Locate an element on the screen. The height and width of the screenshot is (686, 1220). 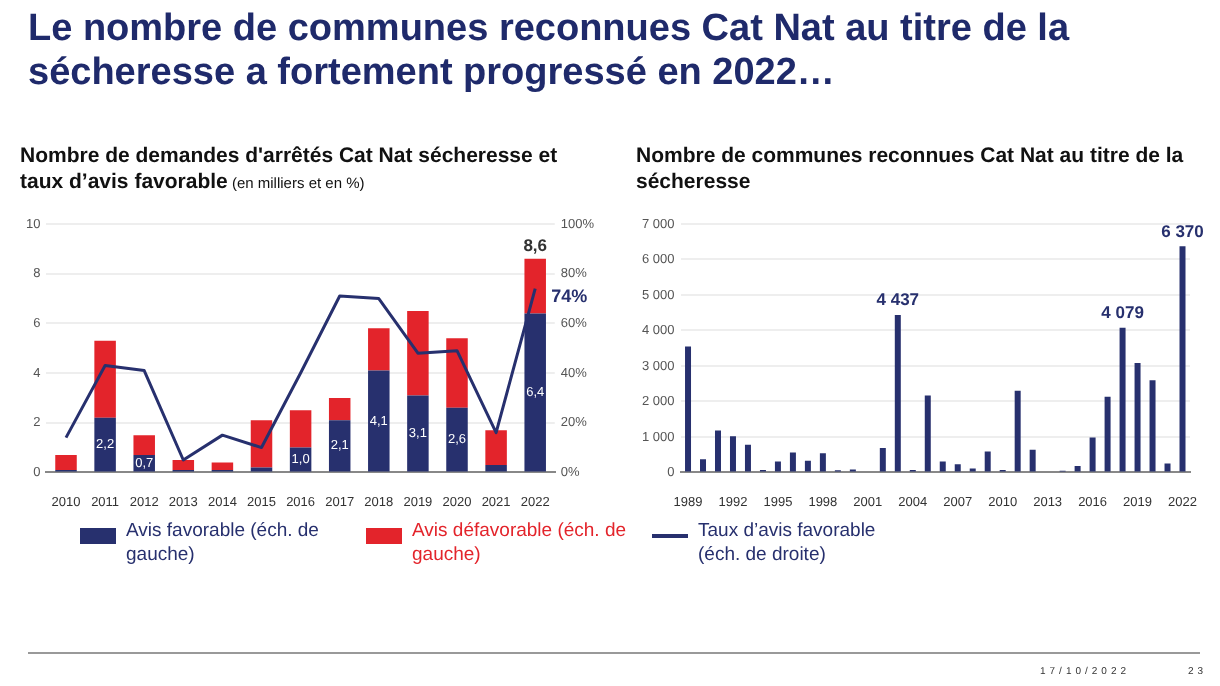
chart-title: Nombre de communes reconnues Cat Nat au titre de la sécheresse is located at coordinates (911, 171).